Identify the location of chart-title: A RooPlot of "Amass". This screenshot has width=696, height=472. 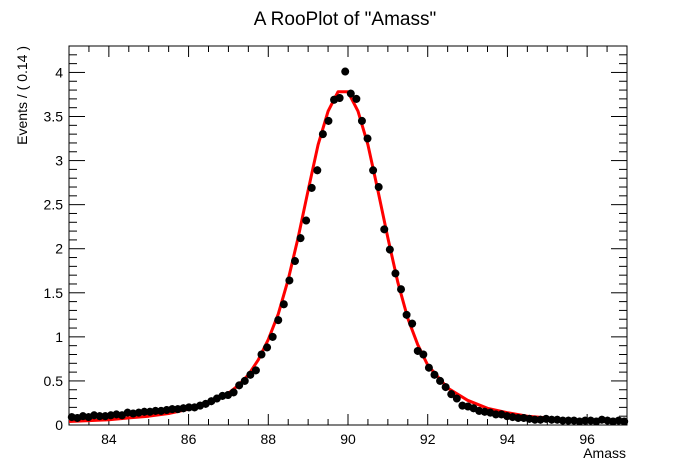
(345, 19).